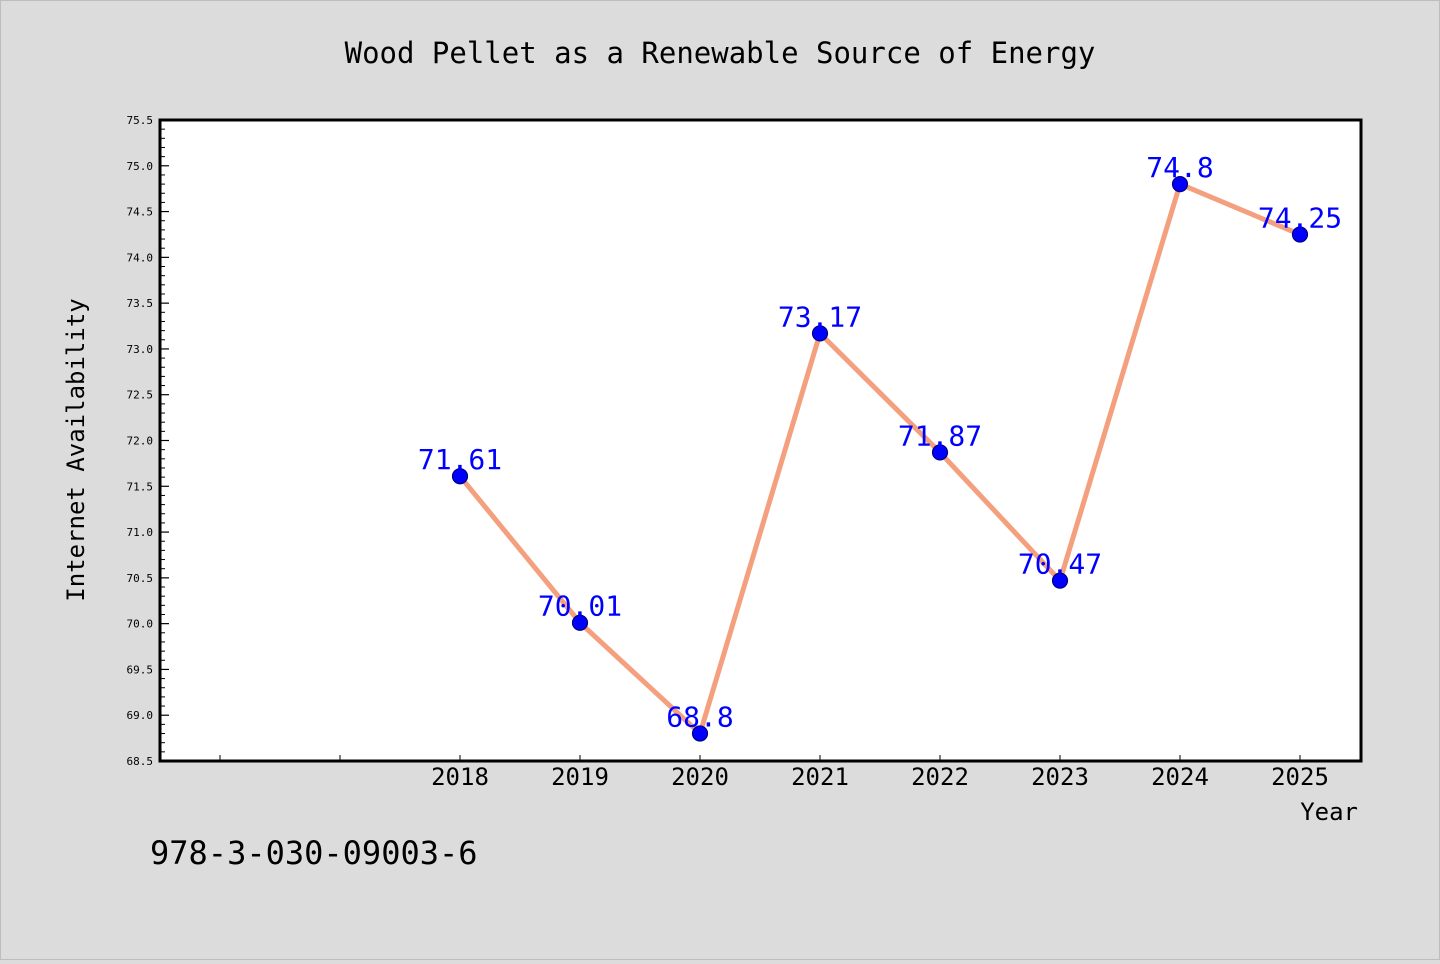  Describe the element at coordinates (1060, 777) in the screenshot. I see `x-tick-label: 2023` at that location.